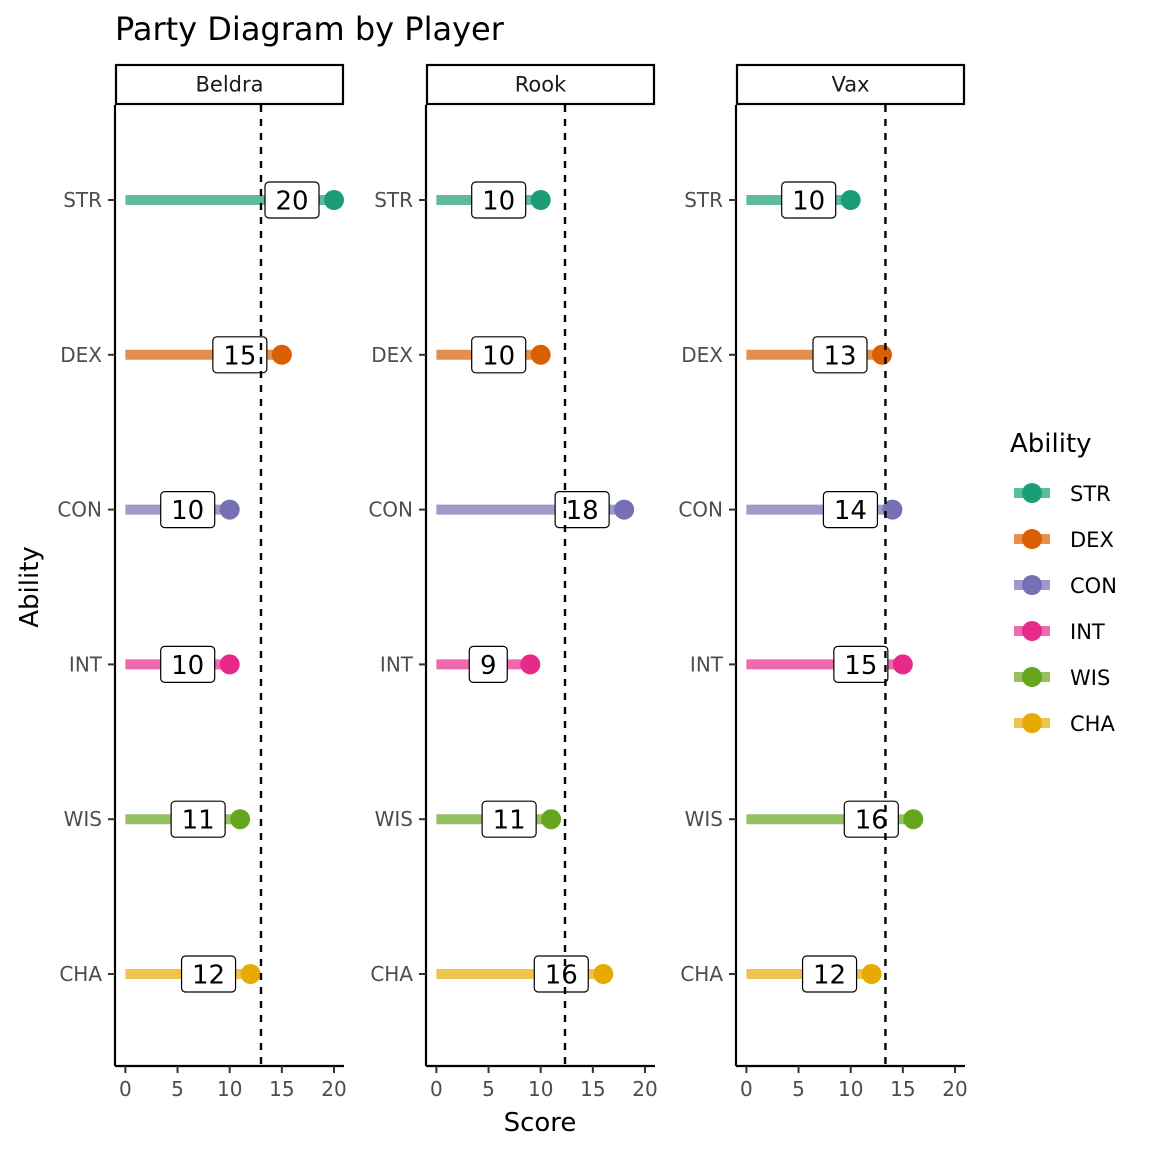 The height and width of the screenshot is (1152, 1152). Describe the element at coordinates (394, 819) in the screenshot. I see `y-tick-label-rook-wis: WIS` at that location.